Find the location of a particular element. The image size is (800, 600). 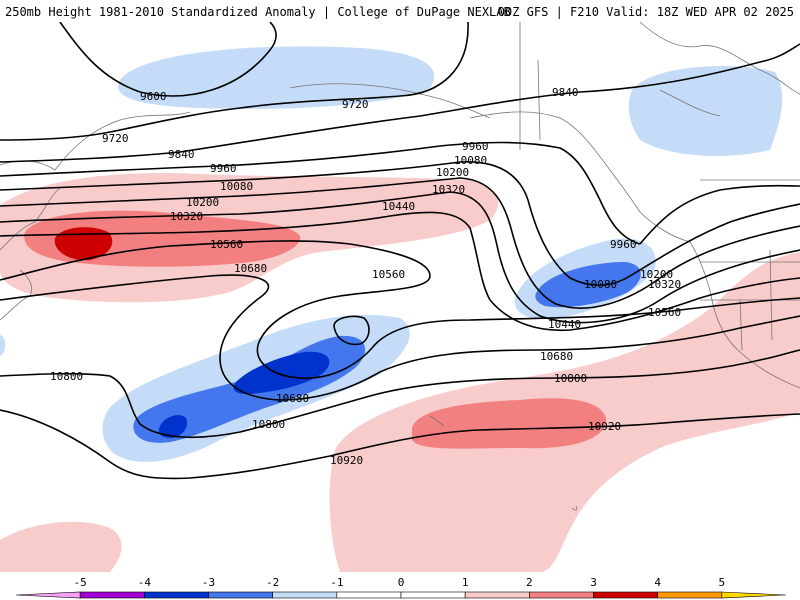

anomaly-neg1-edge is located at coordinates (3, 345).